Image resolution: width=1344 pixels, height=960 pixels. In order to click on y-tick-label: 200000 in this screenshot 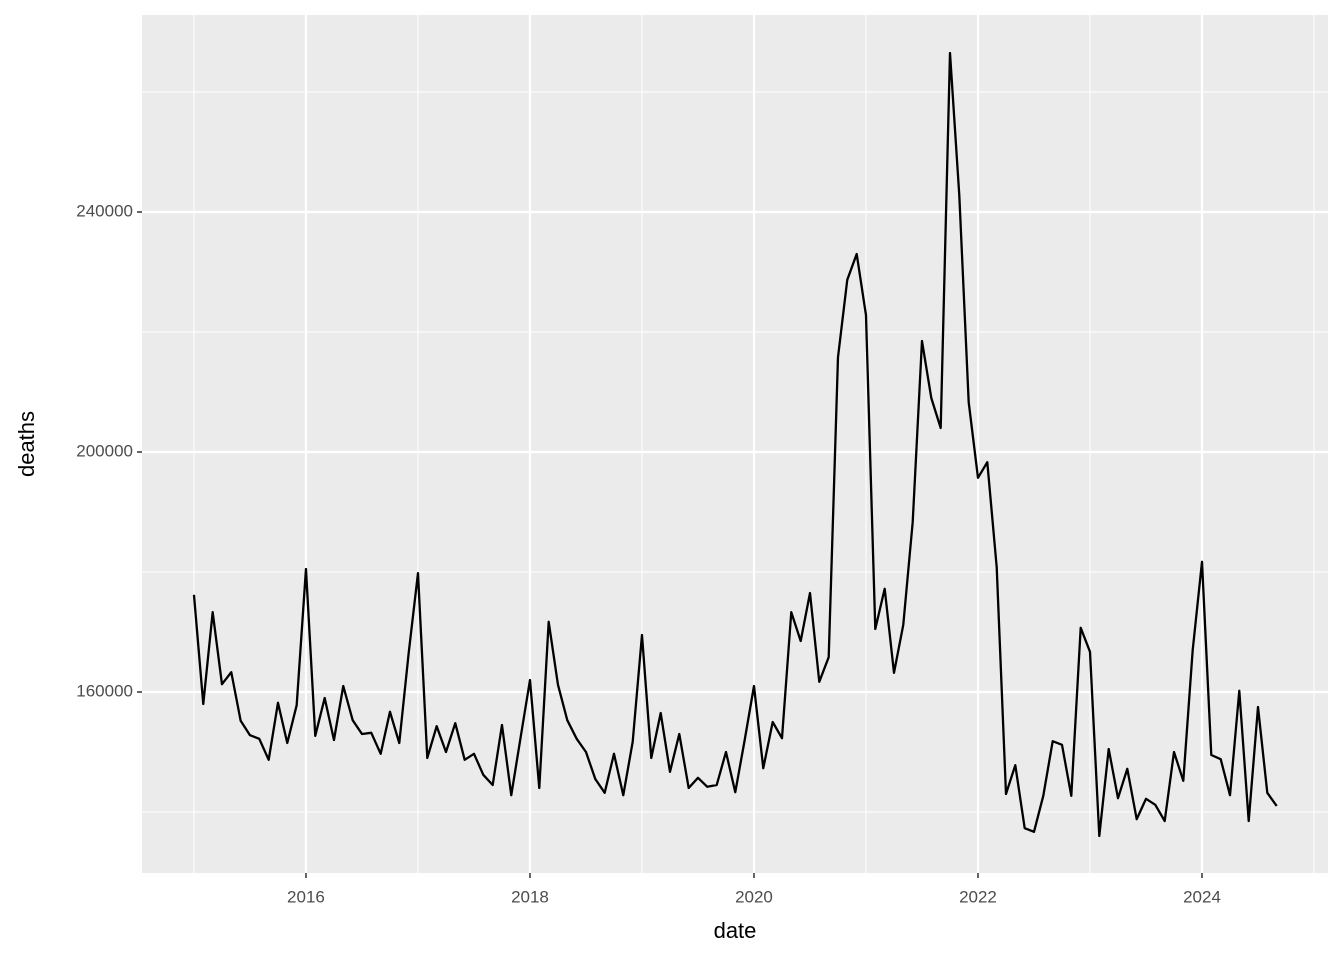, I will do `click(104, 450)`.